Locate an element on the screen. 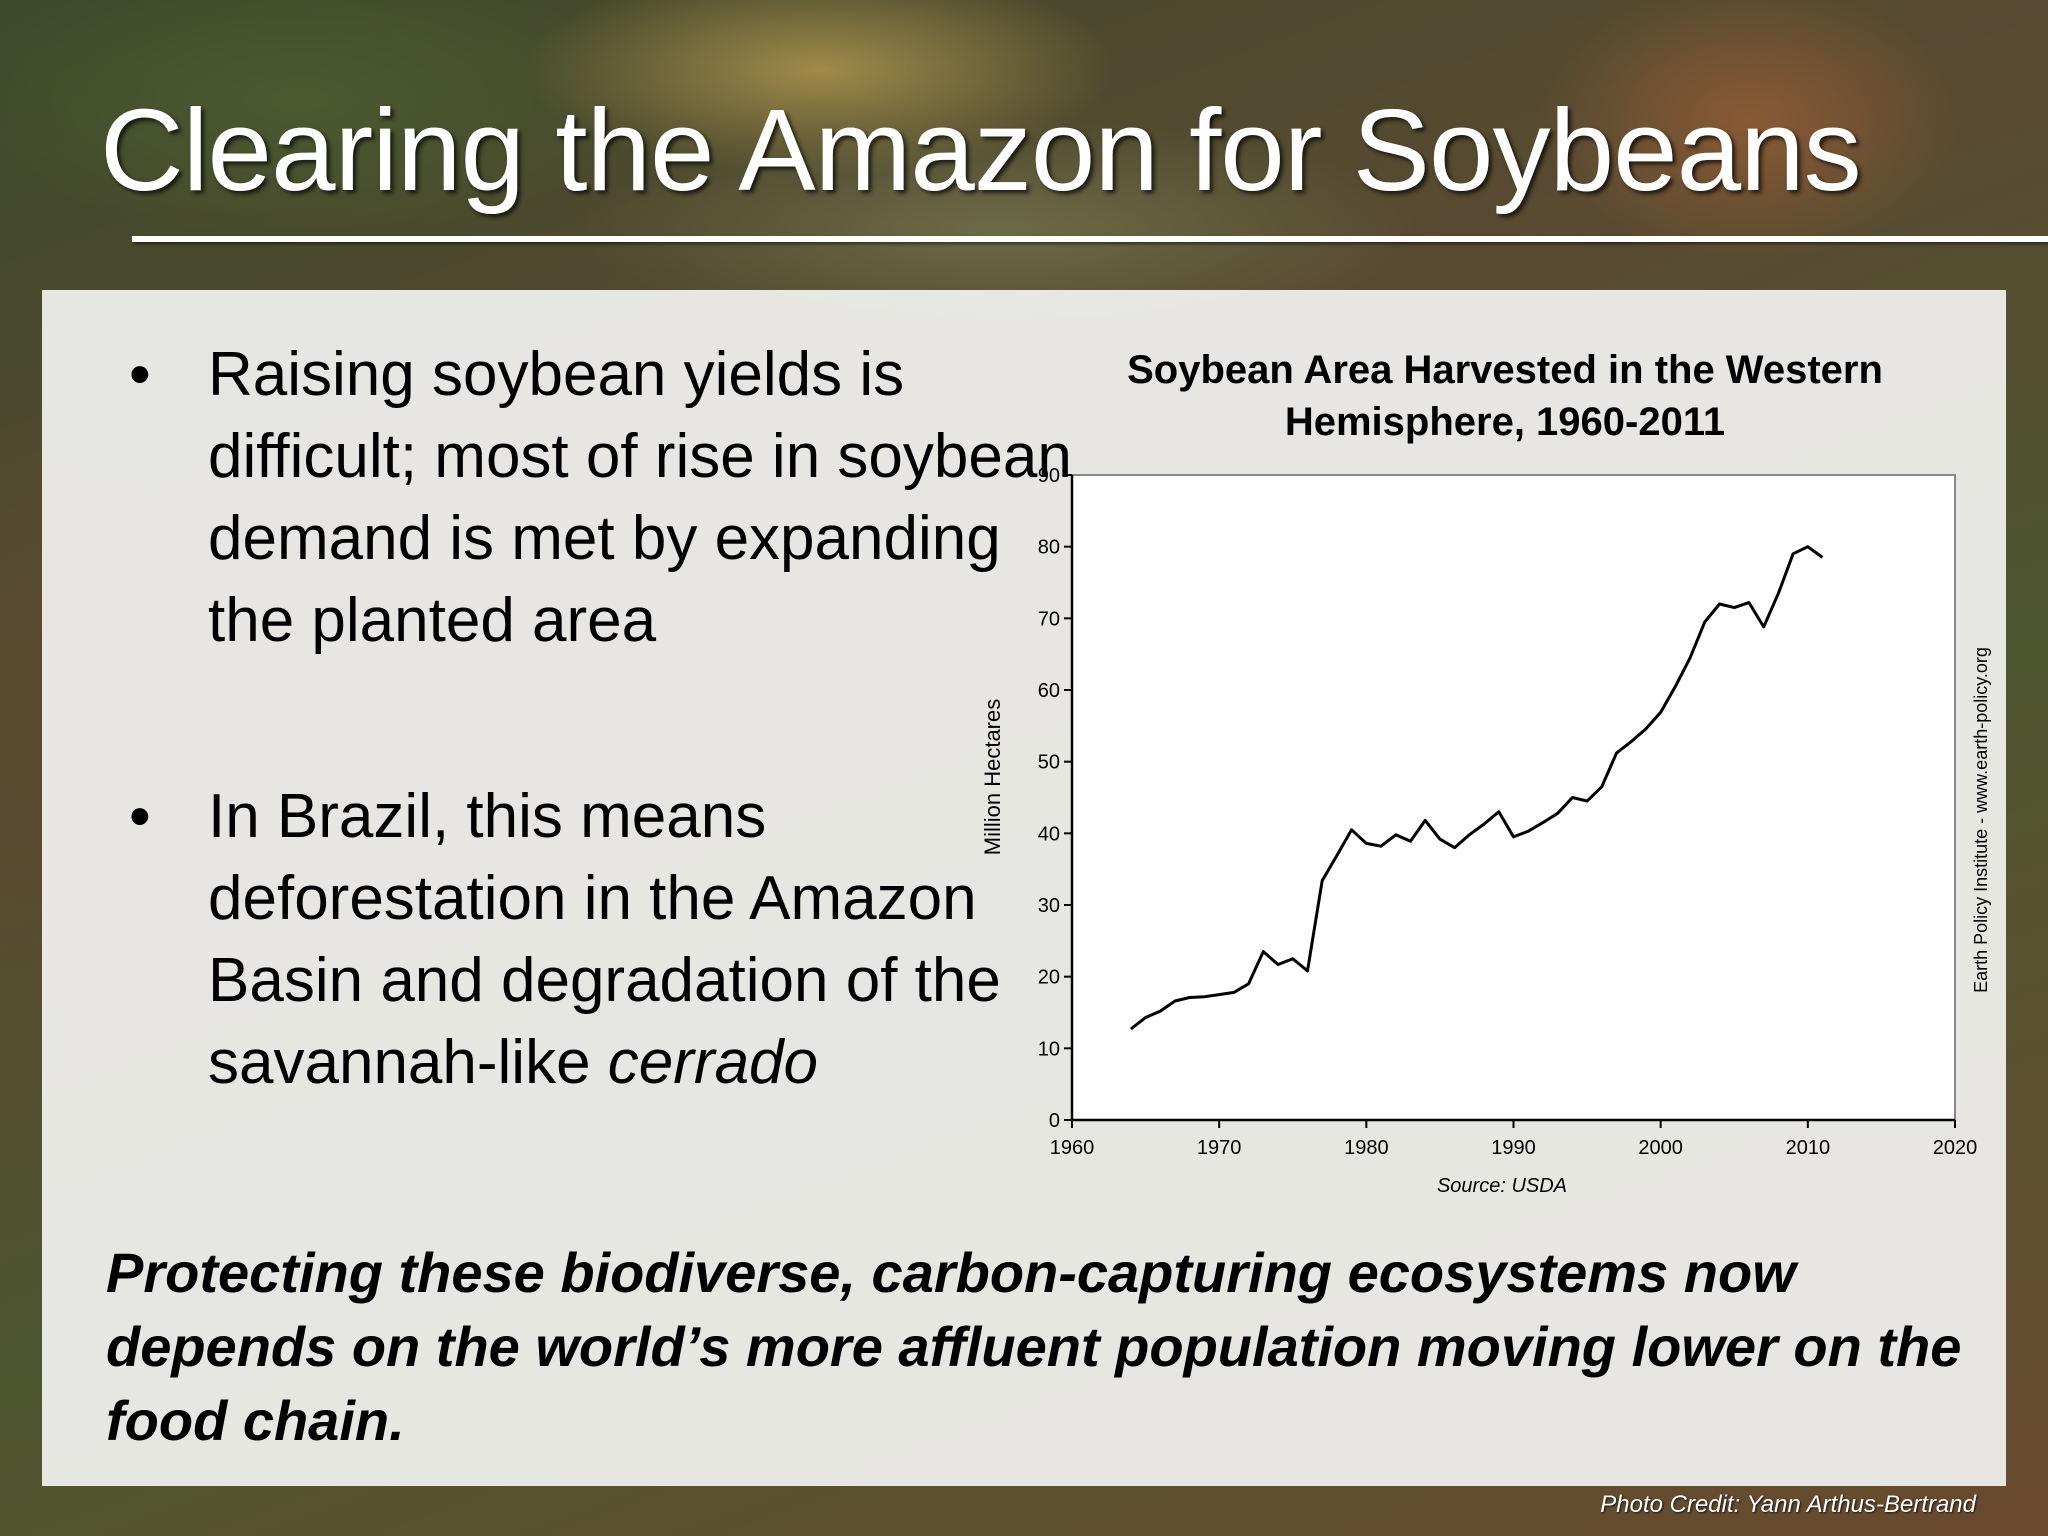 Image resolution: width=2048 pixels, height=1536 pixels. x-tick-label: 1970 is located at coordinates (1219, 1148).